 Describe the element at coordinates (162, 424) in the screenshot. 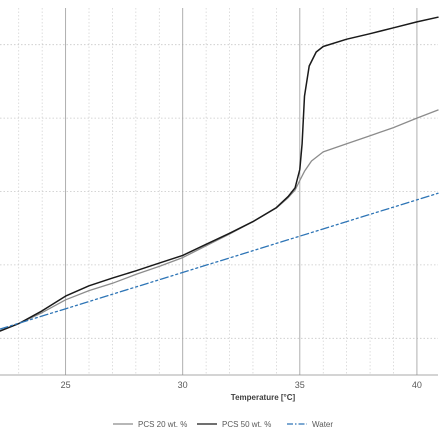

I see `legend-label-0: PCS 20 wt. %` at that location.